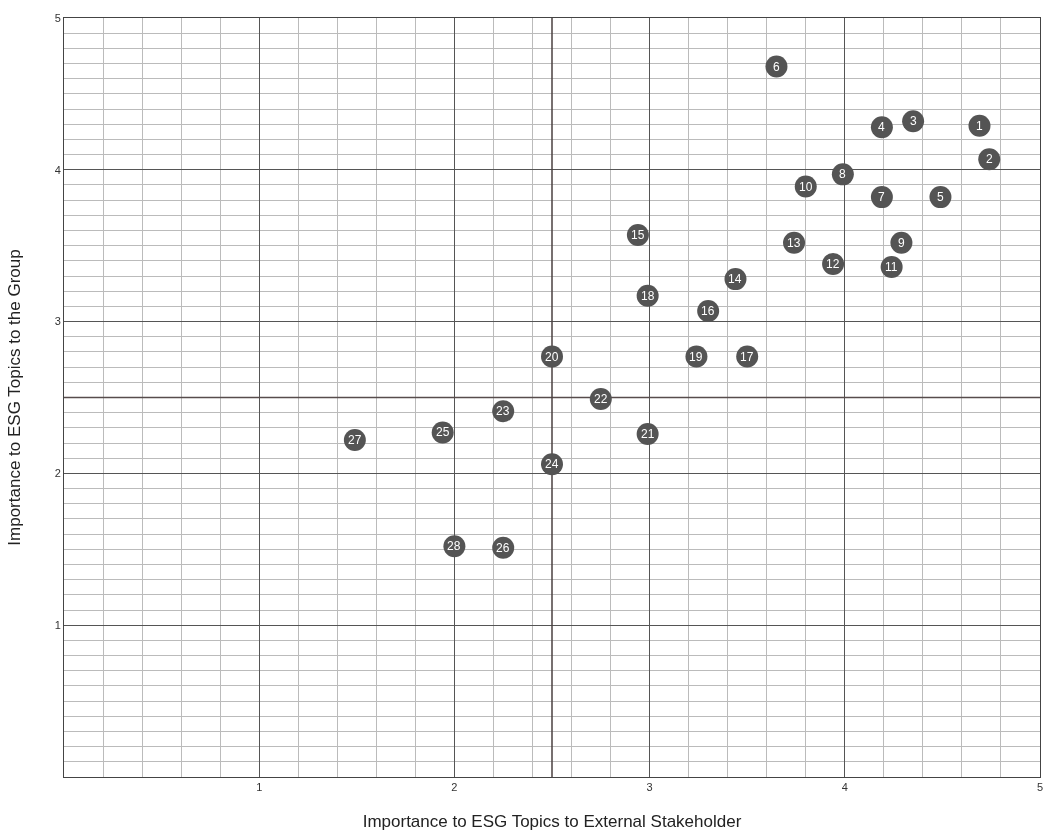 This screenshot has height=831, width=1053. I want to click on x-tick-label: 2, so click(454, 787).